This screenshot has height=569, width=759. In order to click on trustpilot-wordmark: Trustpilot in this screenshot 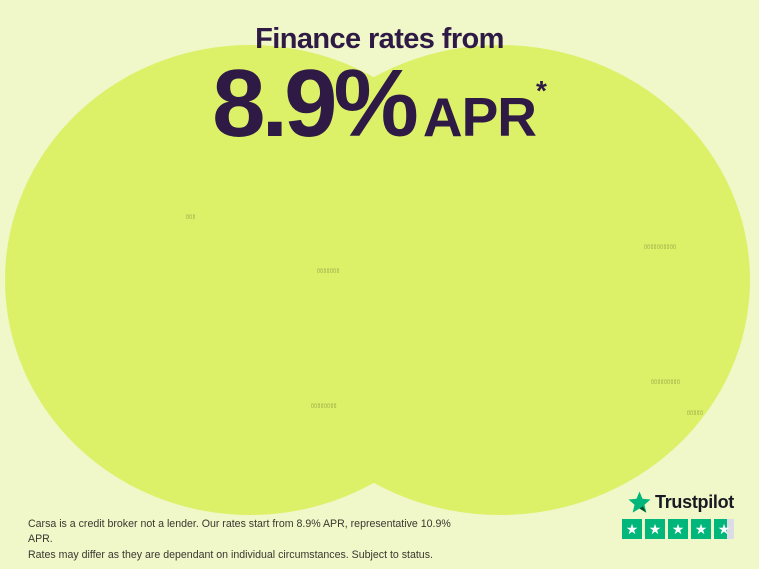, I will do `click(694, 502)`.